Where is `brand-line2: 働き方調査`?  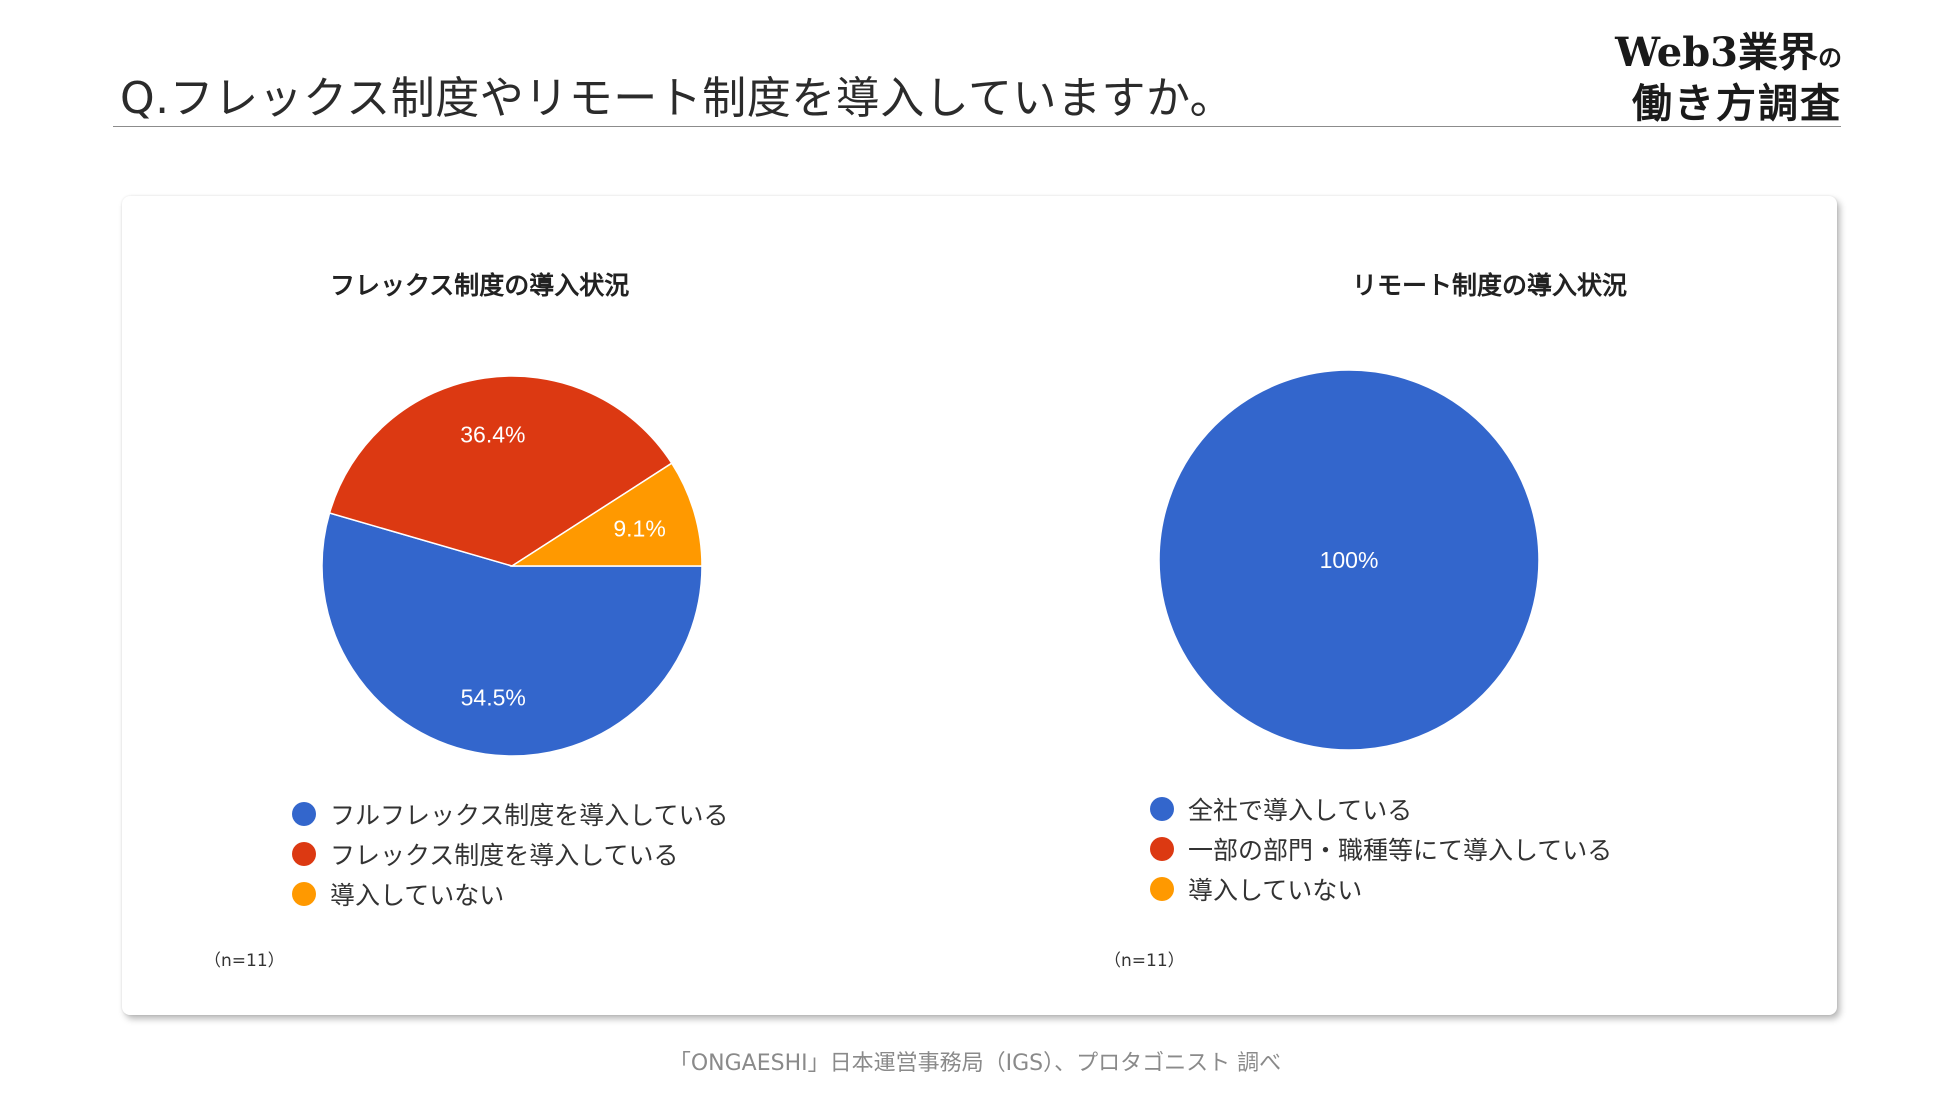
brand-line2: 働き方調査 is located at coordinates (1737, 103).